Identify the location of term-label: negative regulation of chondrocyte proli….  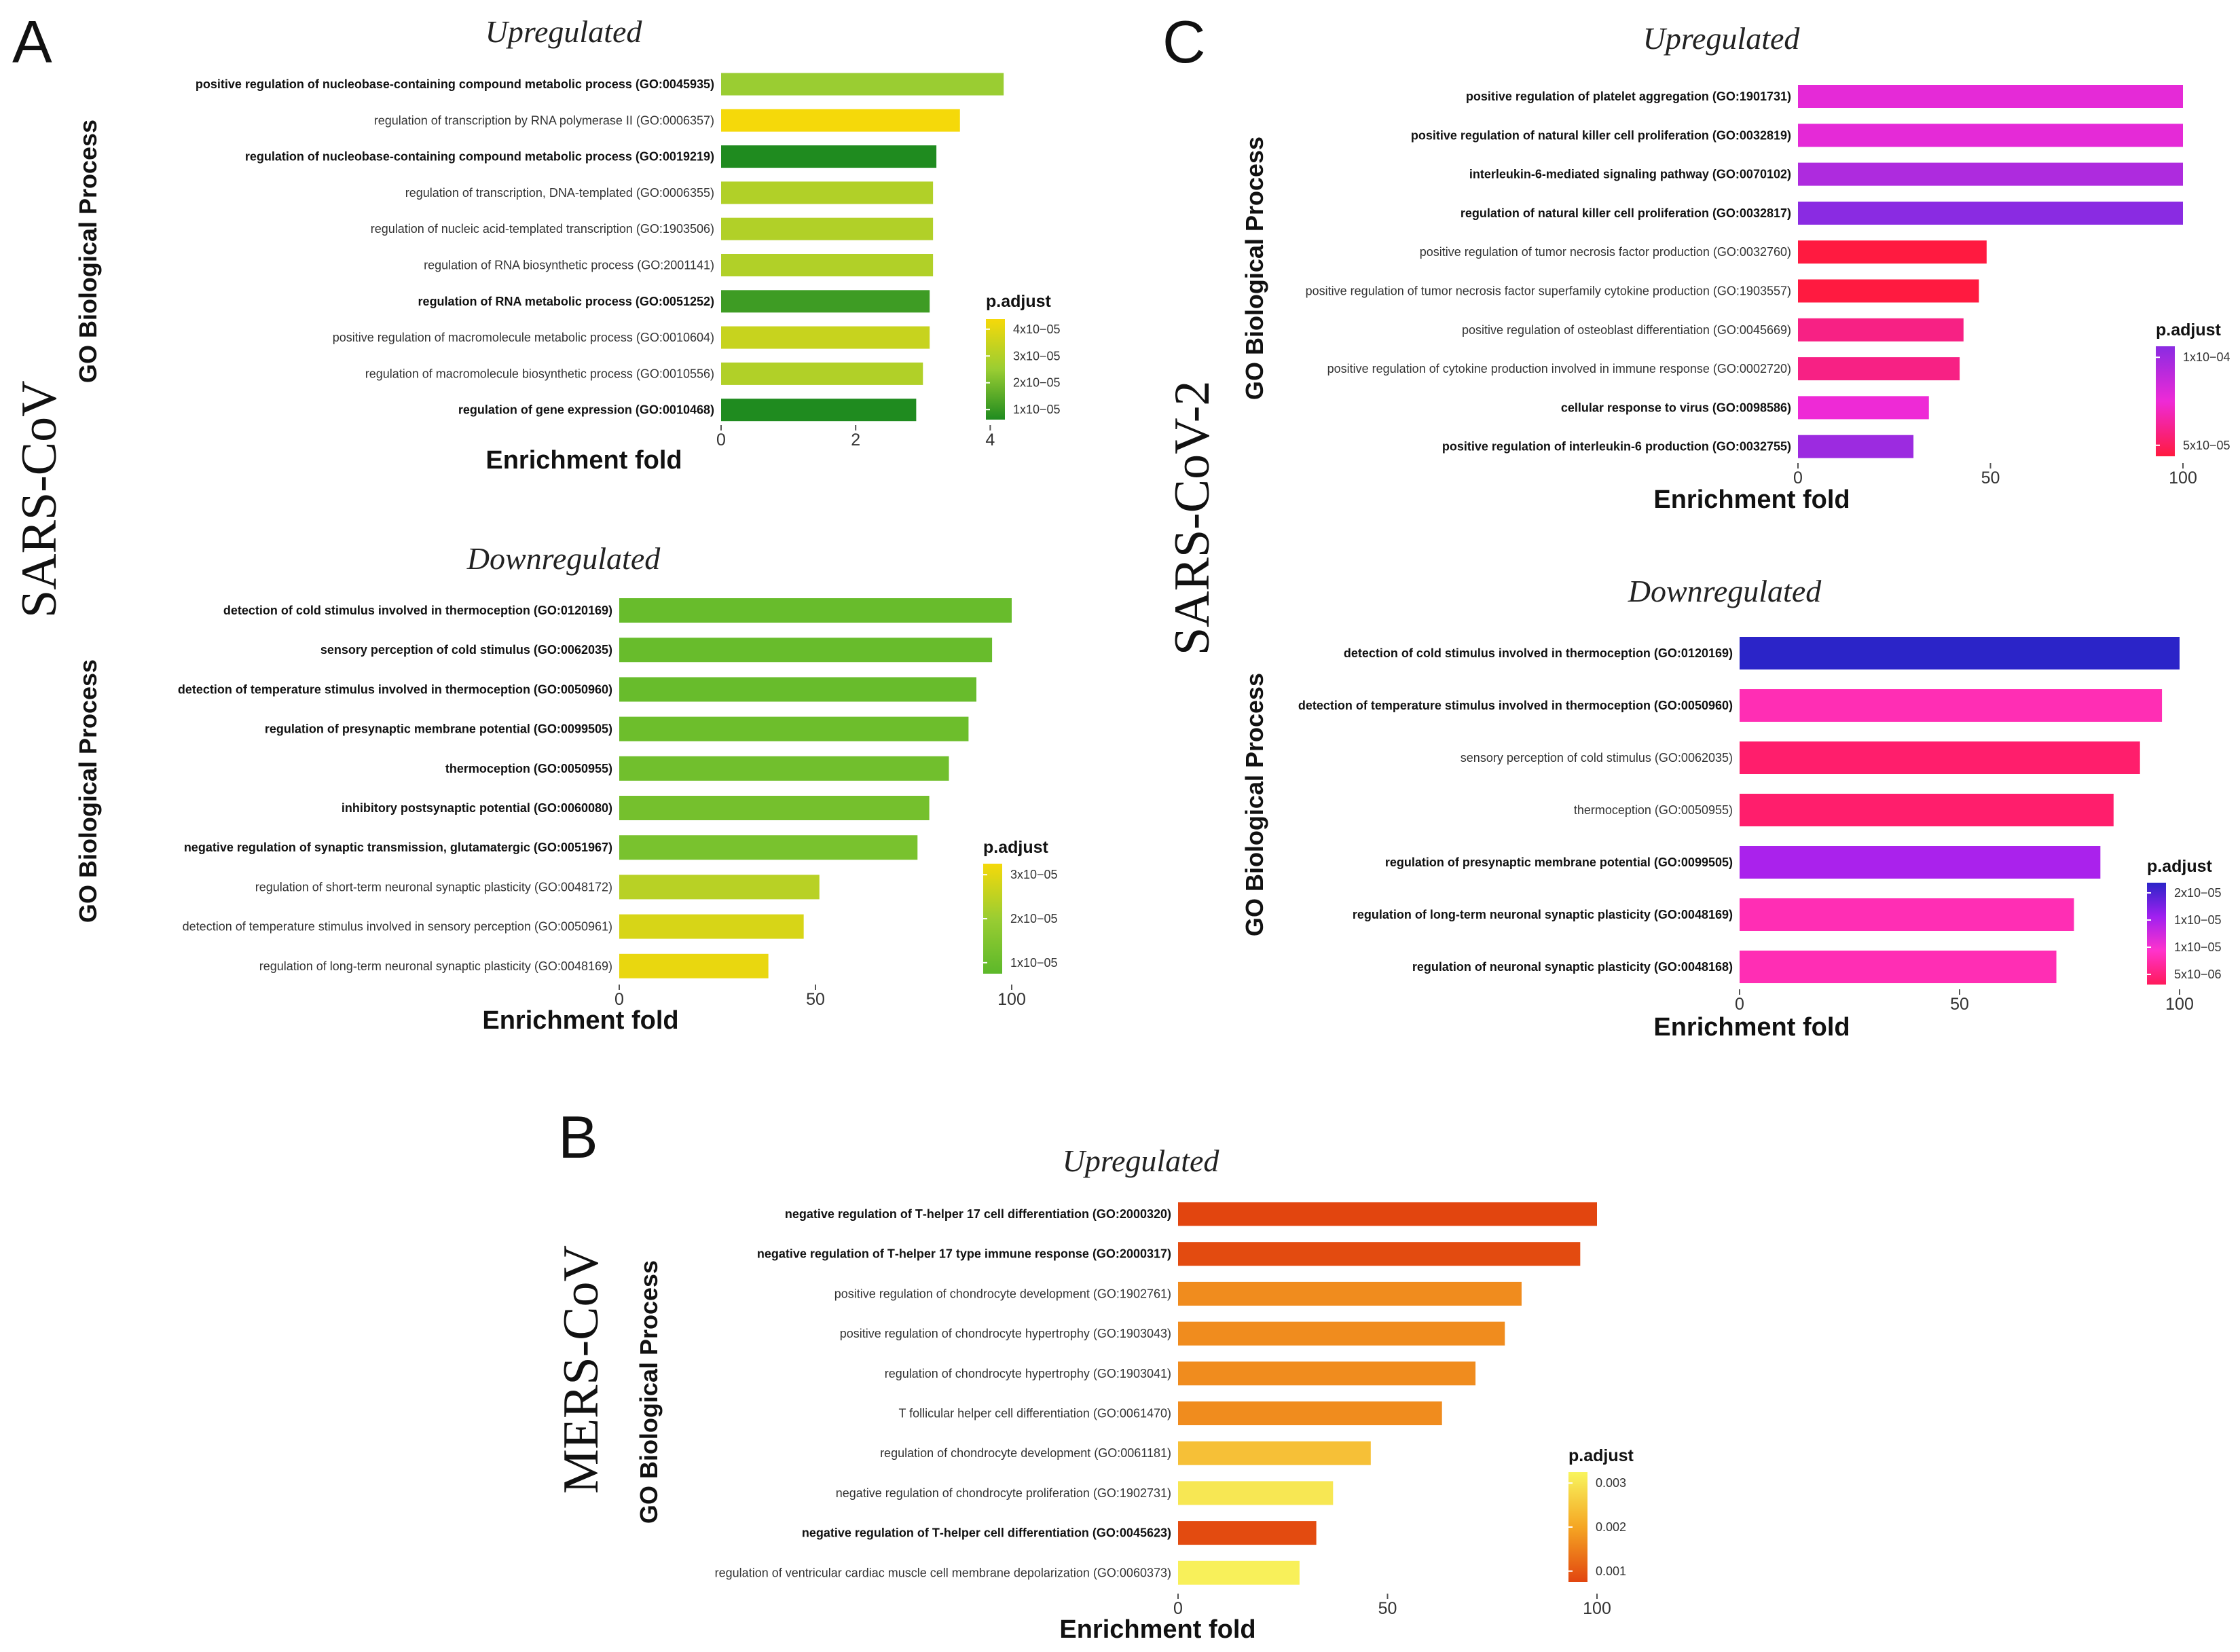
(1003, 1493).